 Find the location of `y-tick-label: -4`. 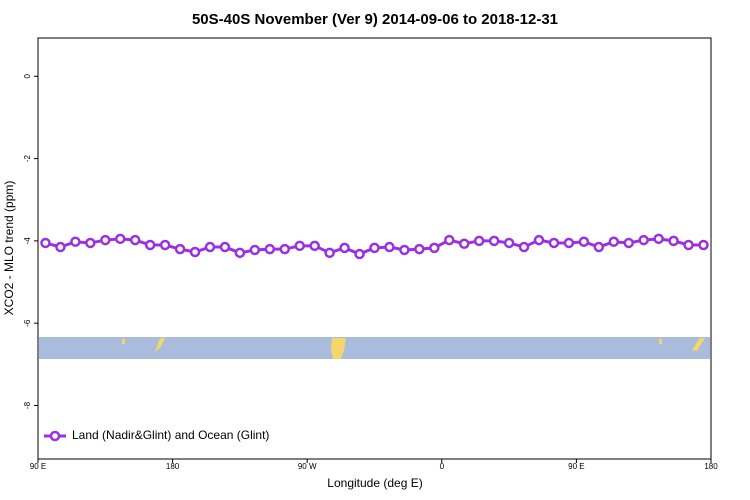

y-tick-label: -4 is located at coordinates (27, 241).